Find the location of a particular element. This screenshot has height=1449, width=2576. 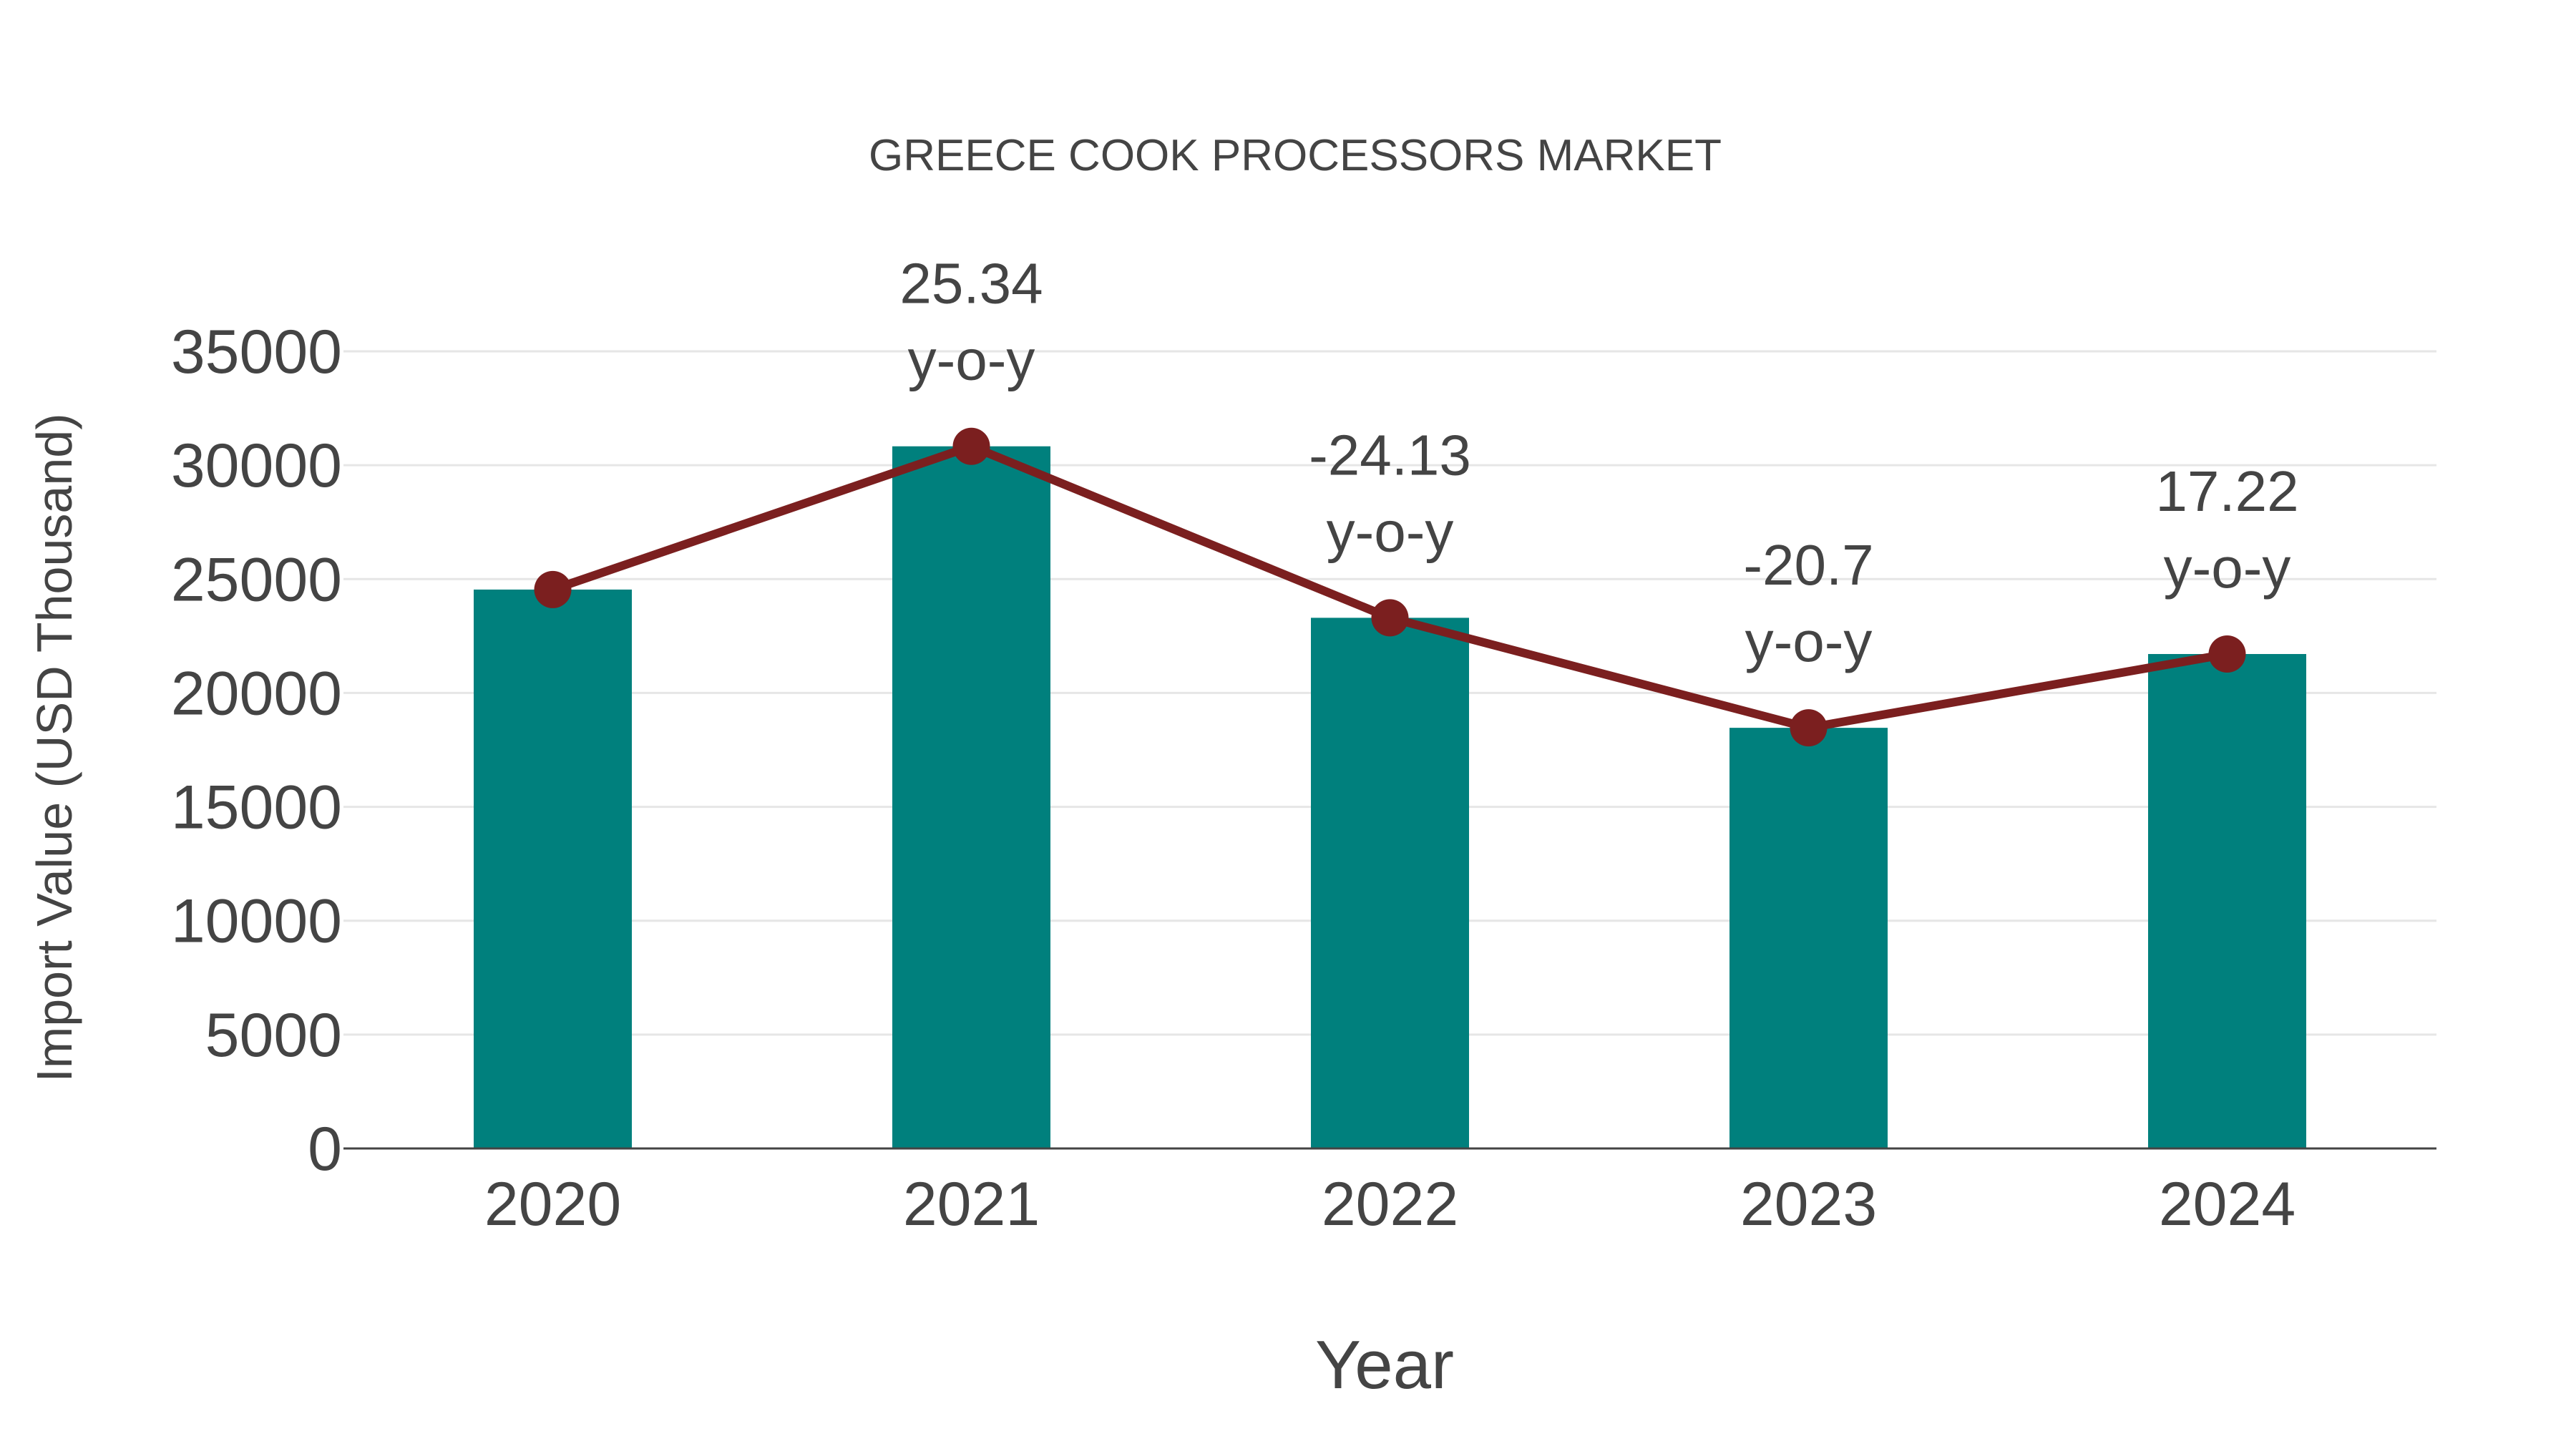

x-axis-ticks: 2020 2021 2022 2023 2024 is located at coordinates (1390, 1204).